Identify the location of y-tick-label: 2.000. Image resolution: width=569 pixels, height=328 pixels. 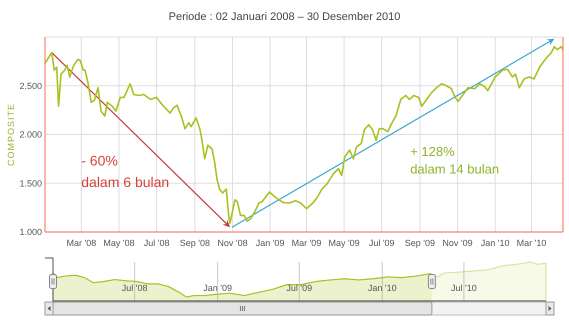
(30, 135).